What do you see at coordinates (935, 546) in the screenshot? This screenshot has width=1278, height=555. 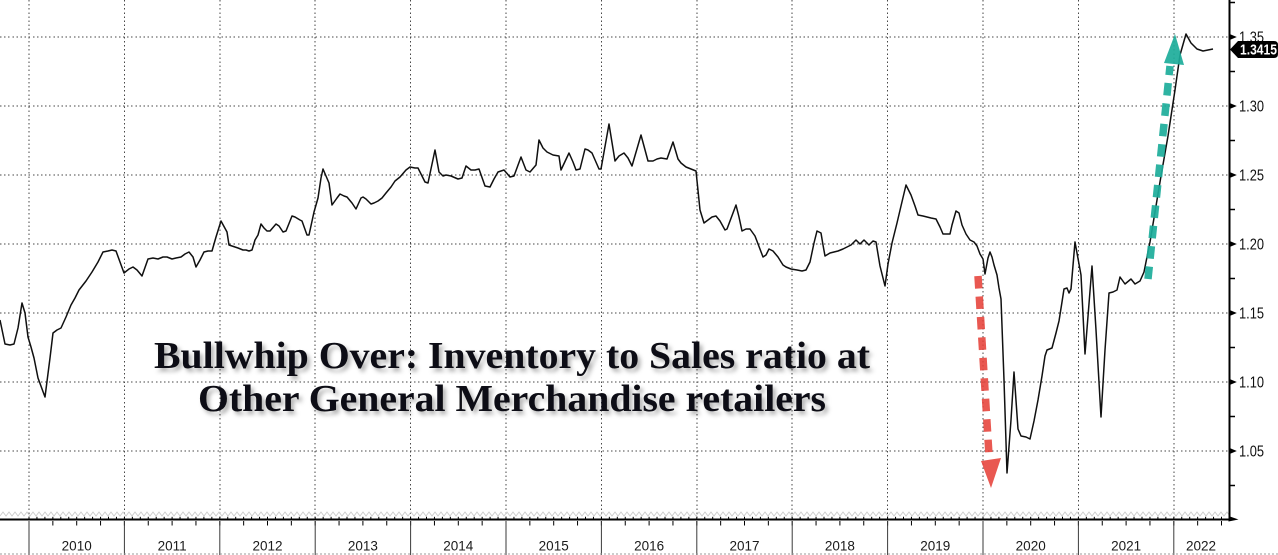 I see `svg-text: 2019` at bounding box center [935, 546].